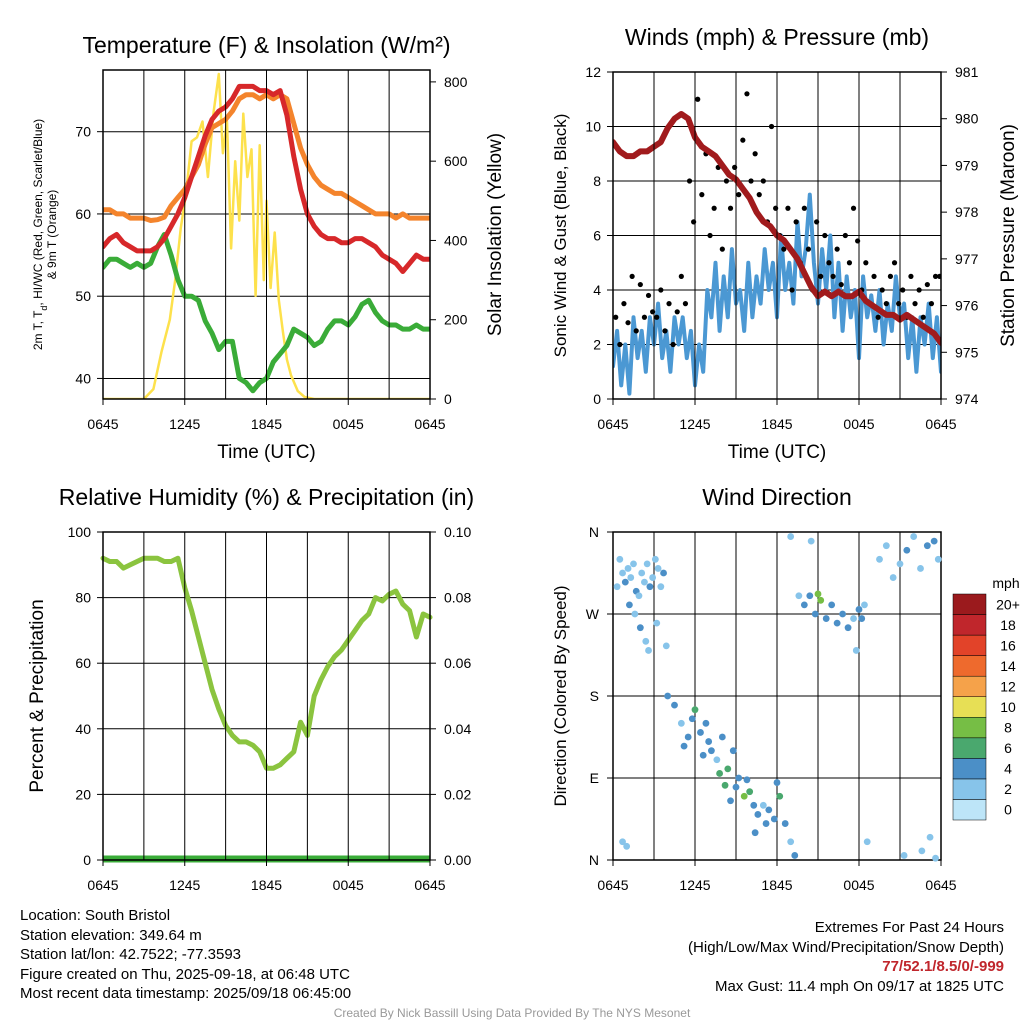 This screenshot has width=1024, height=1024. What do you see at coordinates (1008, 625) in the screenshot?
I see `colorbar-label: 18` at bounding box center [1008, 625].